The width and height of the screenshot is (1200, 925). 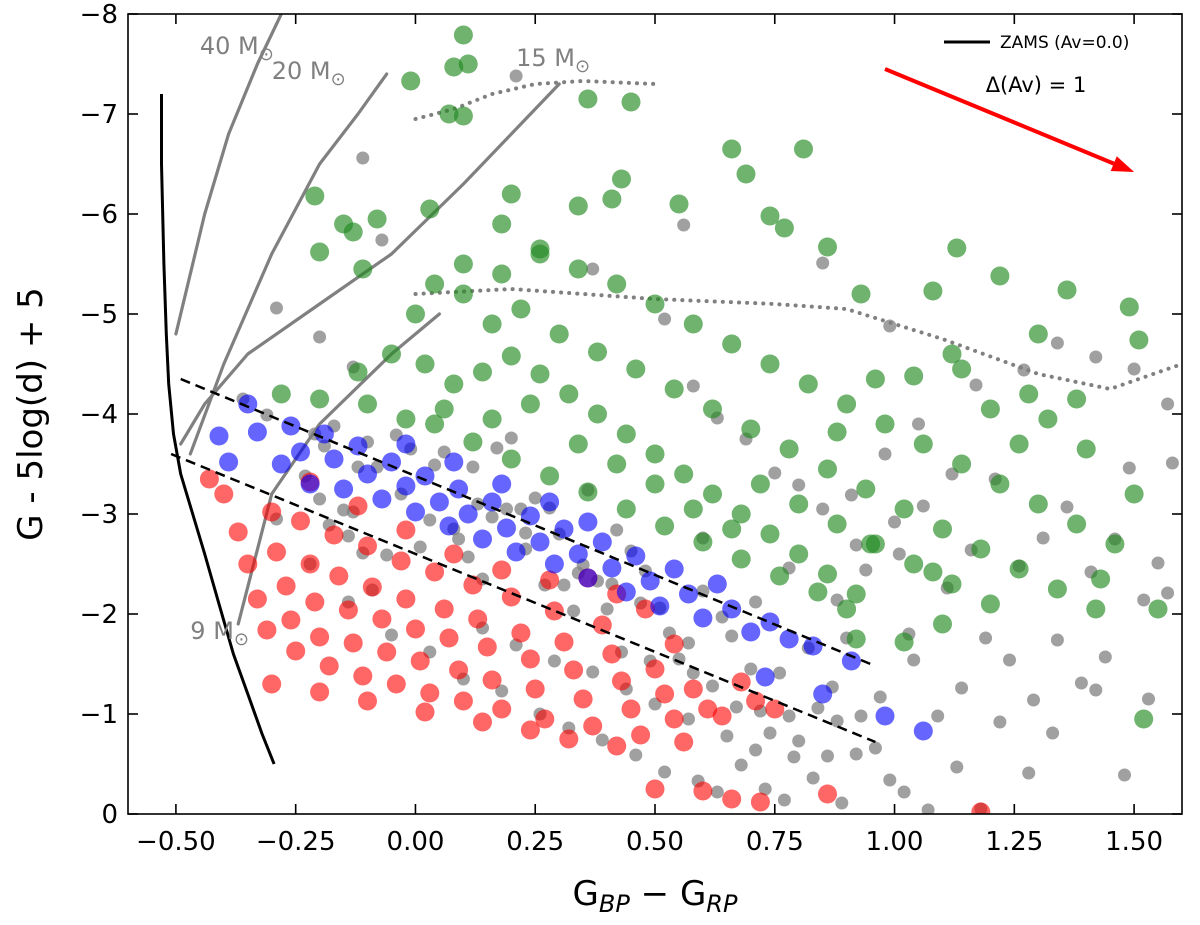 What do you see at coordinates (109, 815) in the screenshot?
I see `y-tick-label-0: 0` at bounding box center [109, 815].